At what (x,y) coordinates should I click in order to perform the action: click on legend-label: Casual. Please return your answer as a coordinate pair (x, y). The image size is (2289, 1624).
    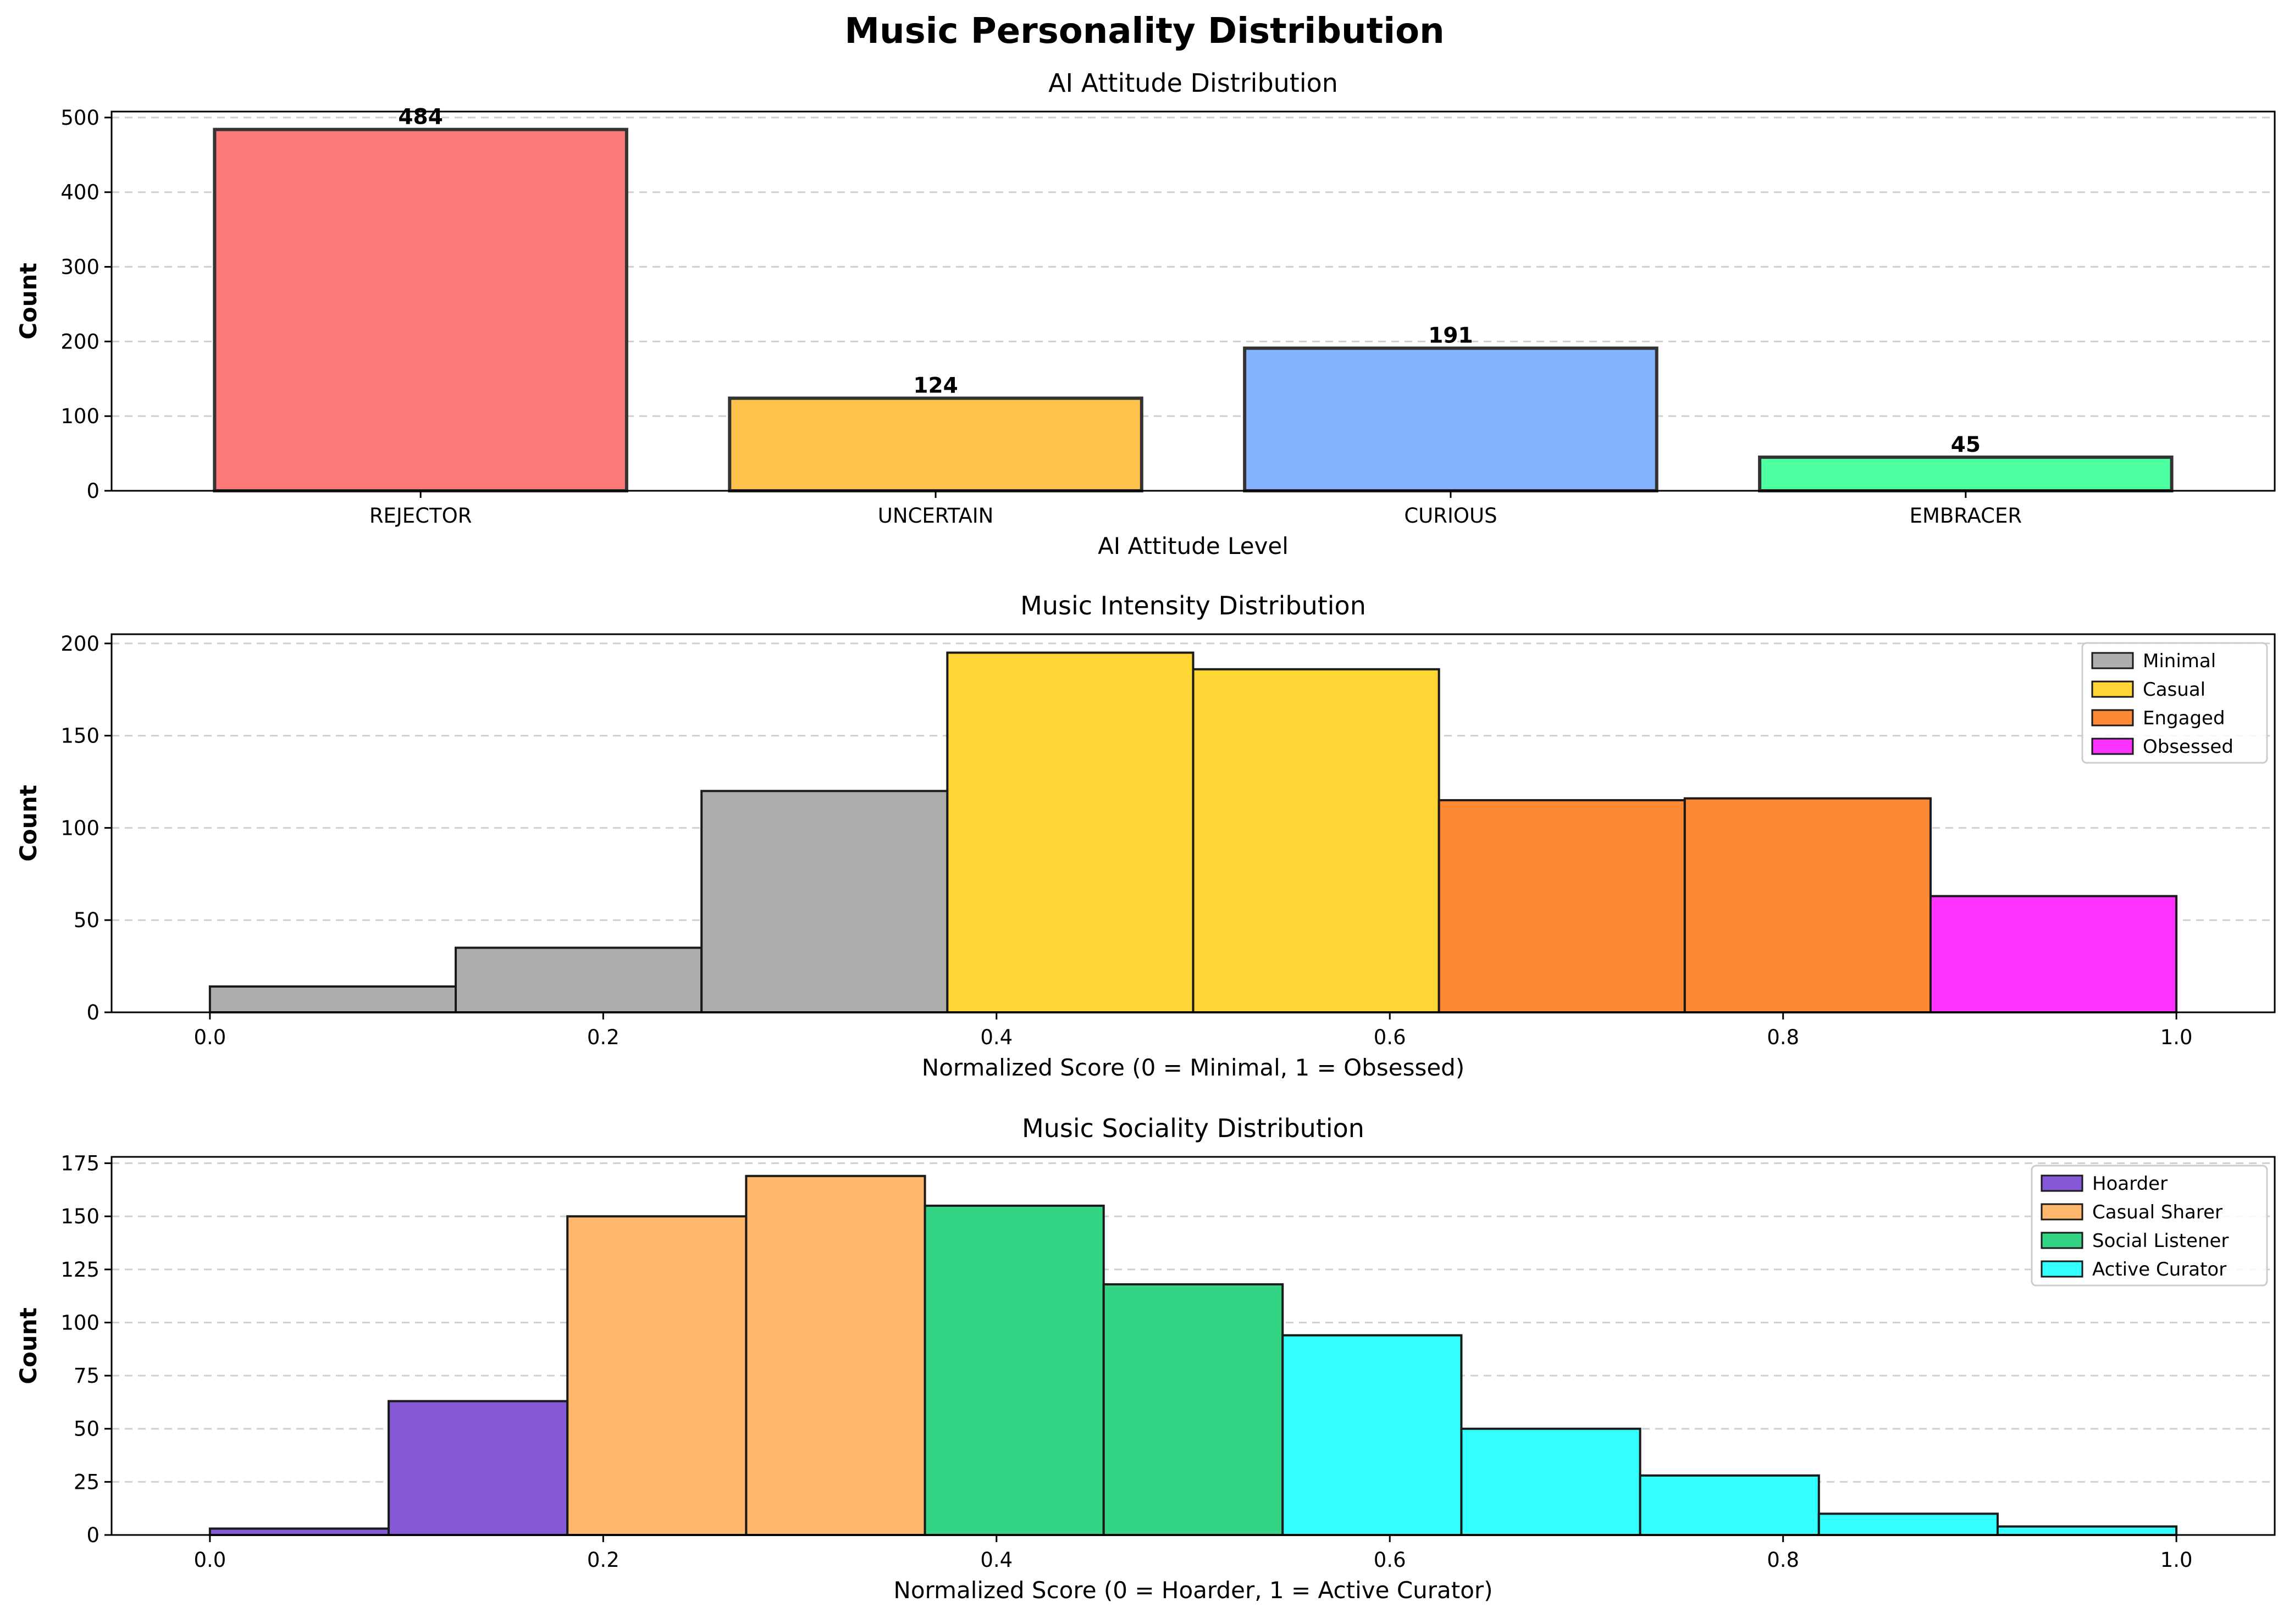
    Looking at the image, I should click on (2174, 690).